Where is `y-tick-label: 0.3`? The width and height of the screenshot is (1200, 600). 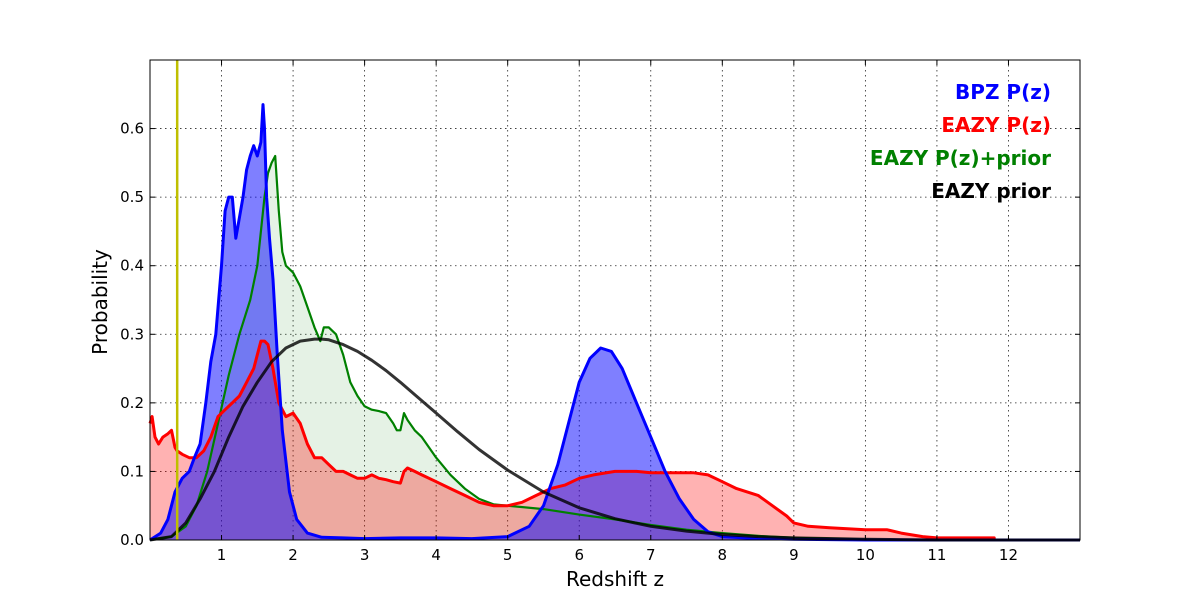
y-tick-label: 0.3 is located at coordinates (132, 334).